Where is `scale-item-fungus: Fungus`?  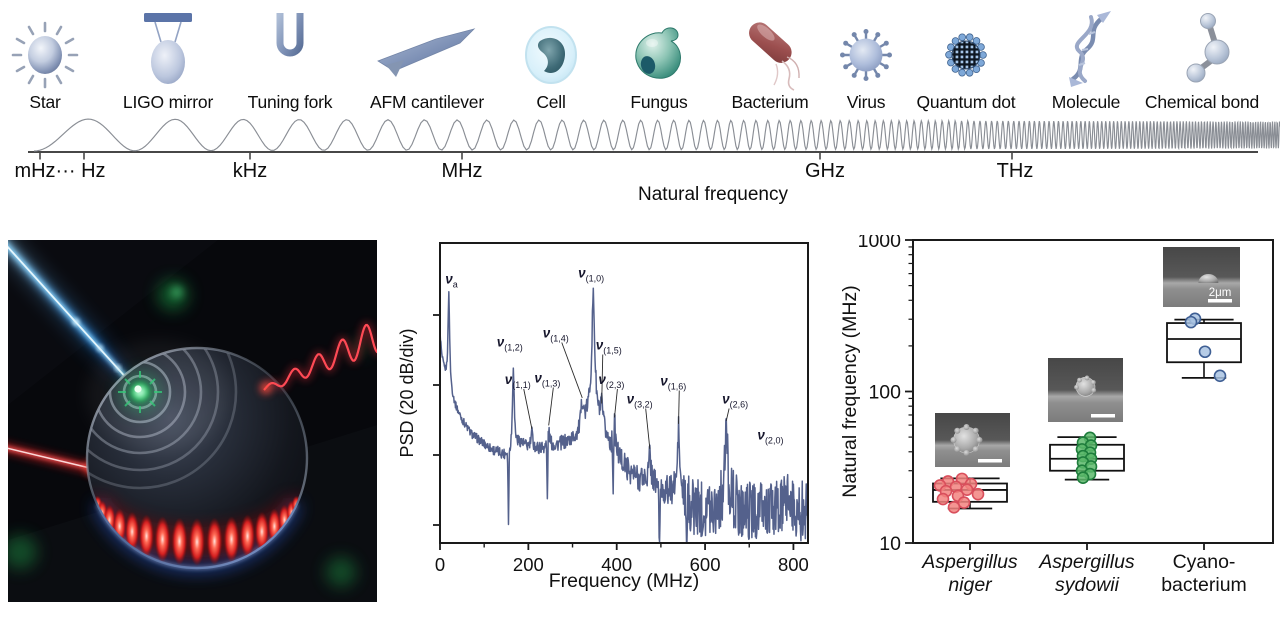
scale-item-fungus: Fungus is located at coordinates (659, 58).